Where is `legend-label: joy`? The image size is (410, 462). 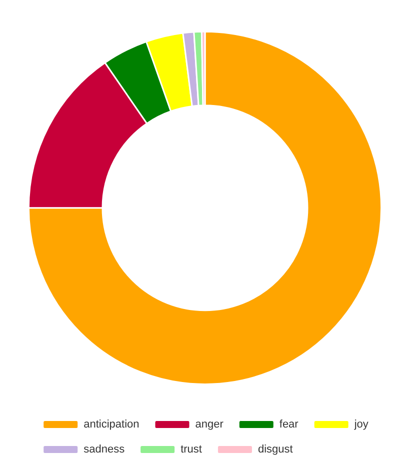 legend-label: joy is located at coordinates (361, 424).